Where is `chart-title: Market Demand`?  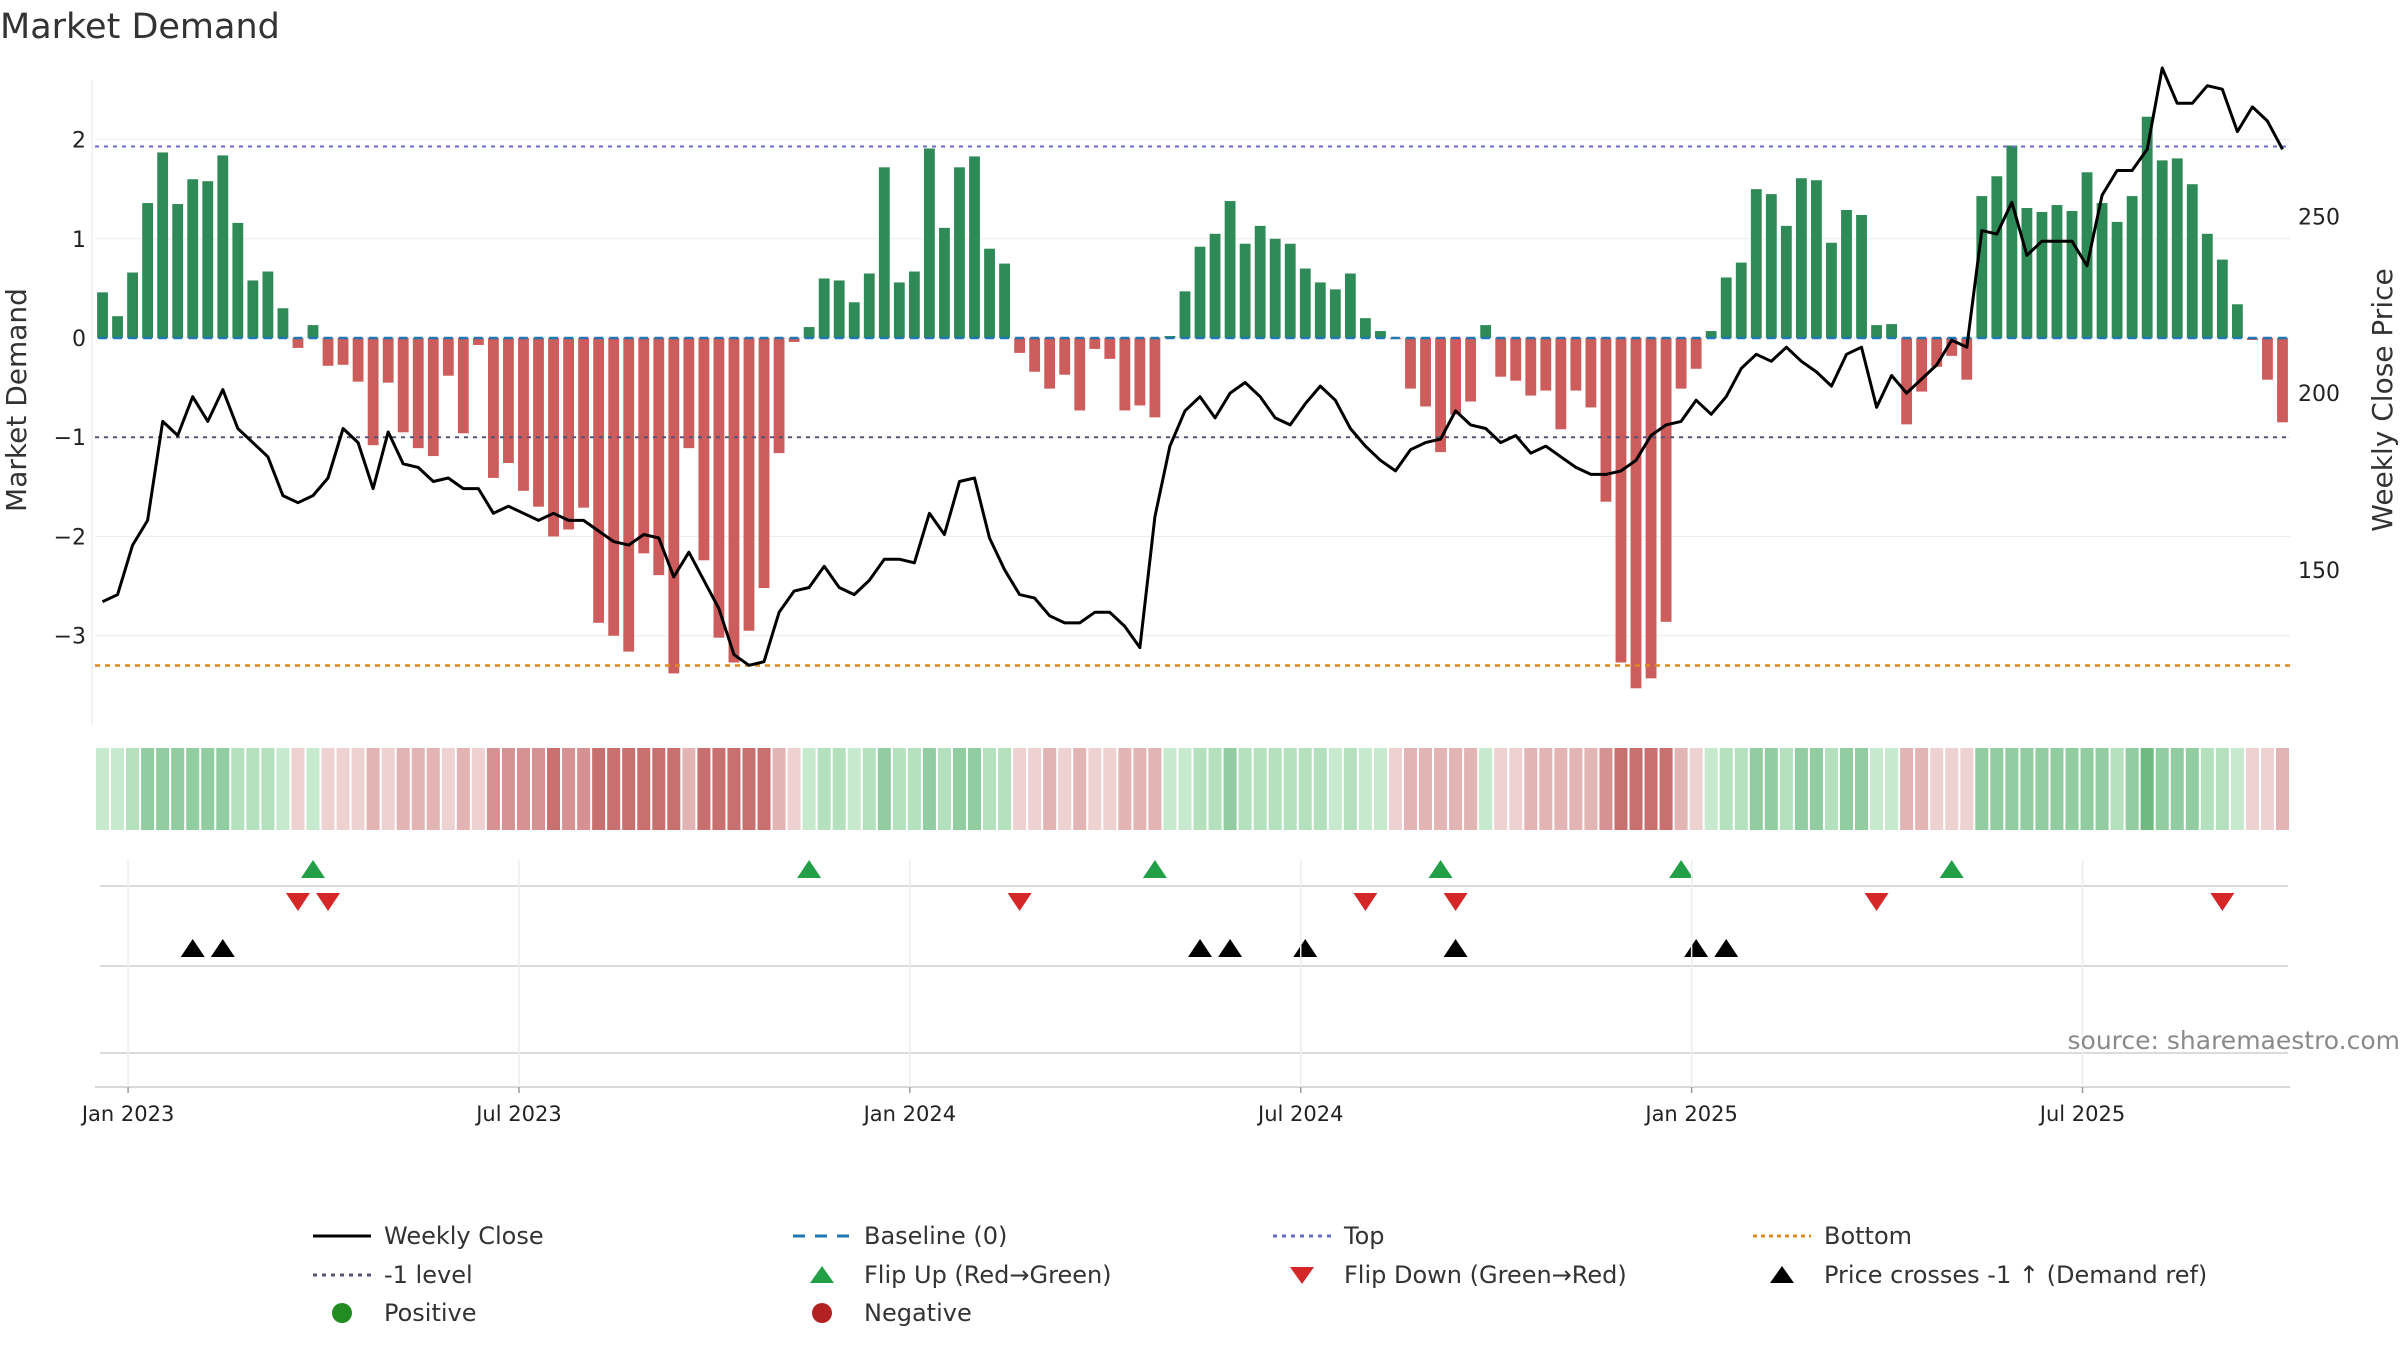
chart-title: Market Demand is located at coordinates (140, 27).